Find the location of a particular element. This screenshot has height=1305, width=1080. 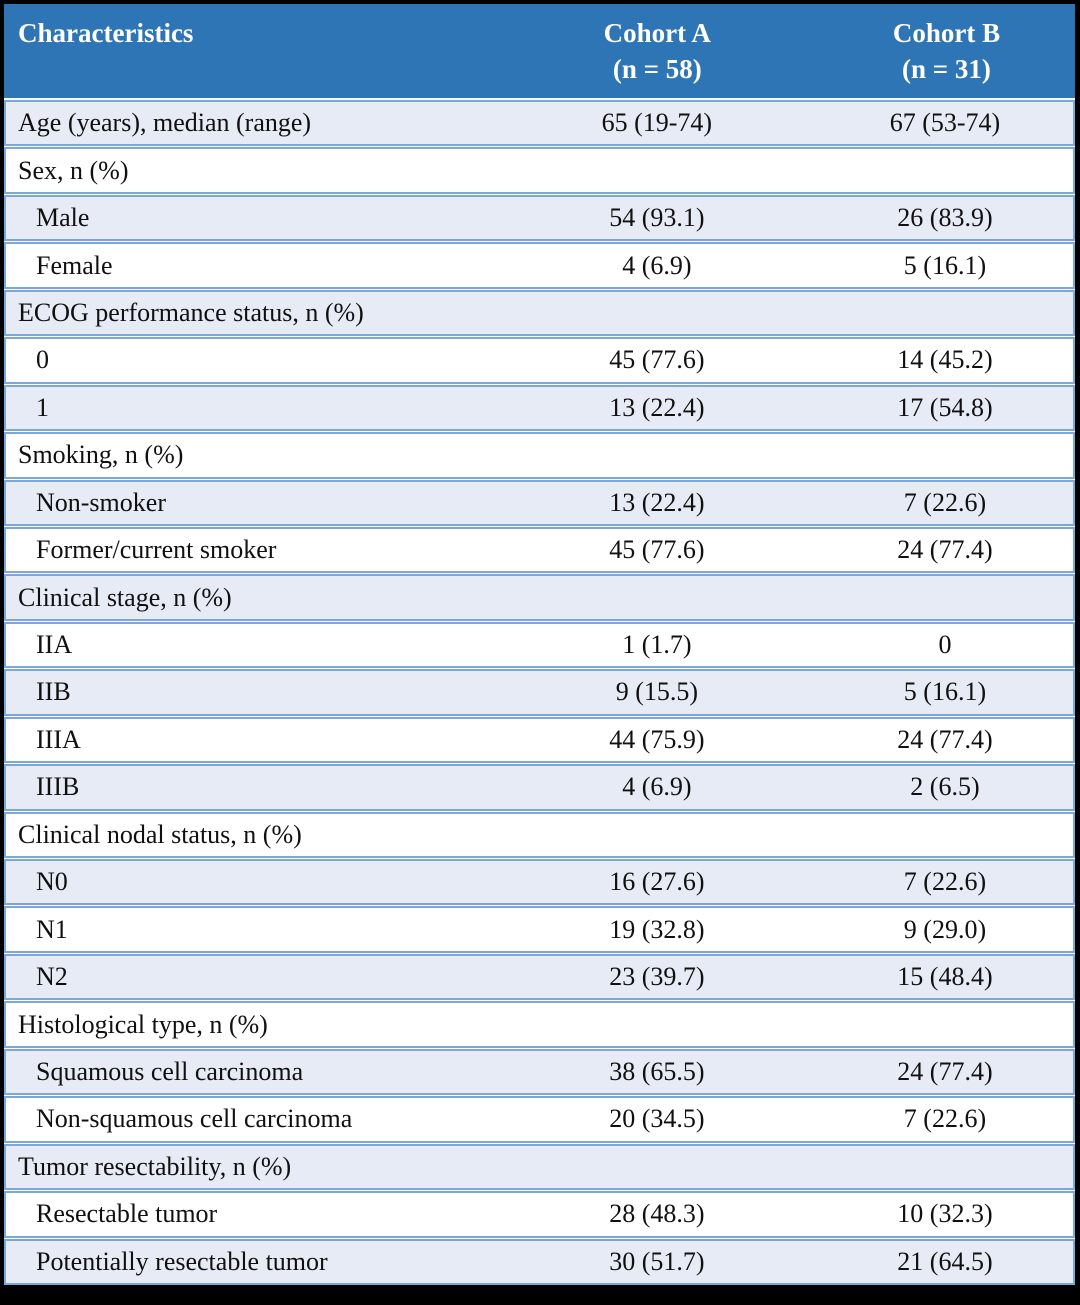

cohort-a-value: 9 (15.5) is located at coordinates (657, 692).